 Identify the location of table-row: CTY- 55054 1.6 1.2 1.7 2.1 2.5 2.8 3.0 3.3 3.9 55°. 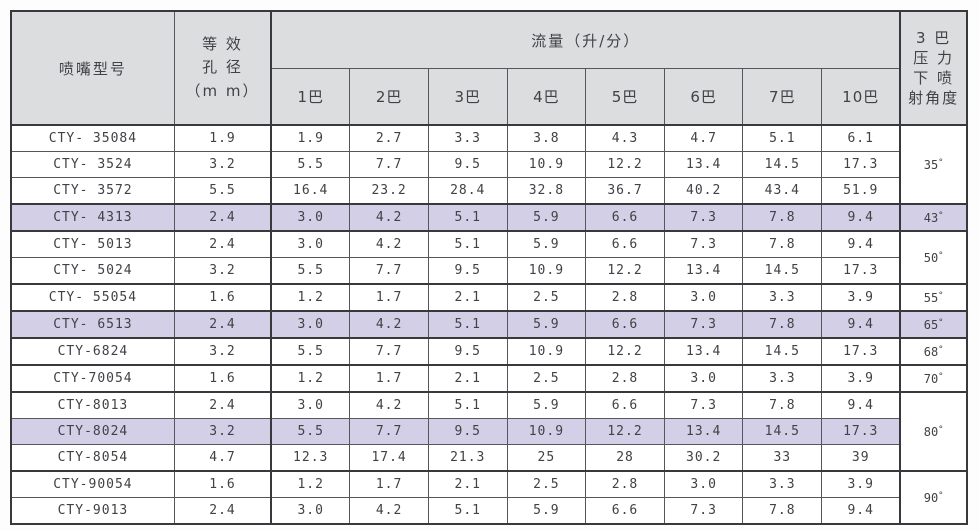
(489, 297).